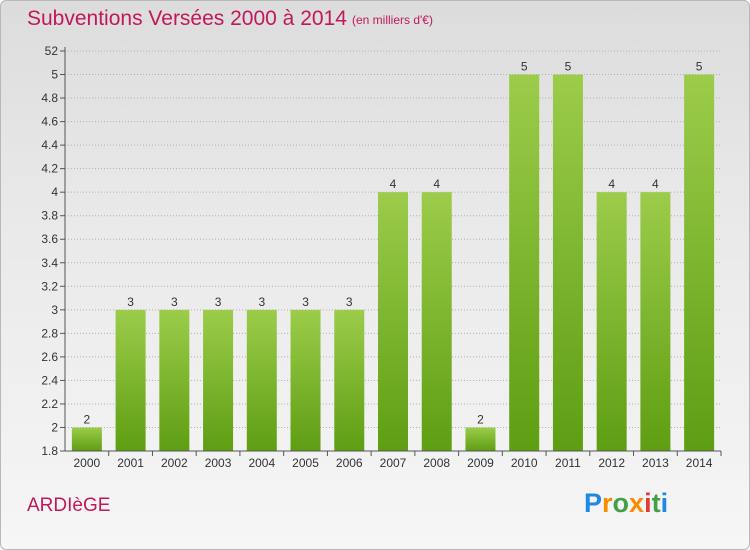 Image resolution: width=750 pixels, height=550 pixels. Describe the element at coordinates (305, 463) in the screenshot. I see `x-tick-label: 2005` at that location.